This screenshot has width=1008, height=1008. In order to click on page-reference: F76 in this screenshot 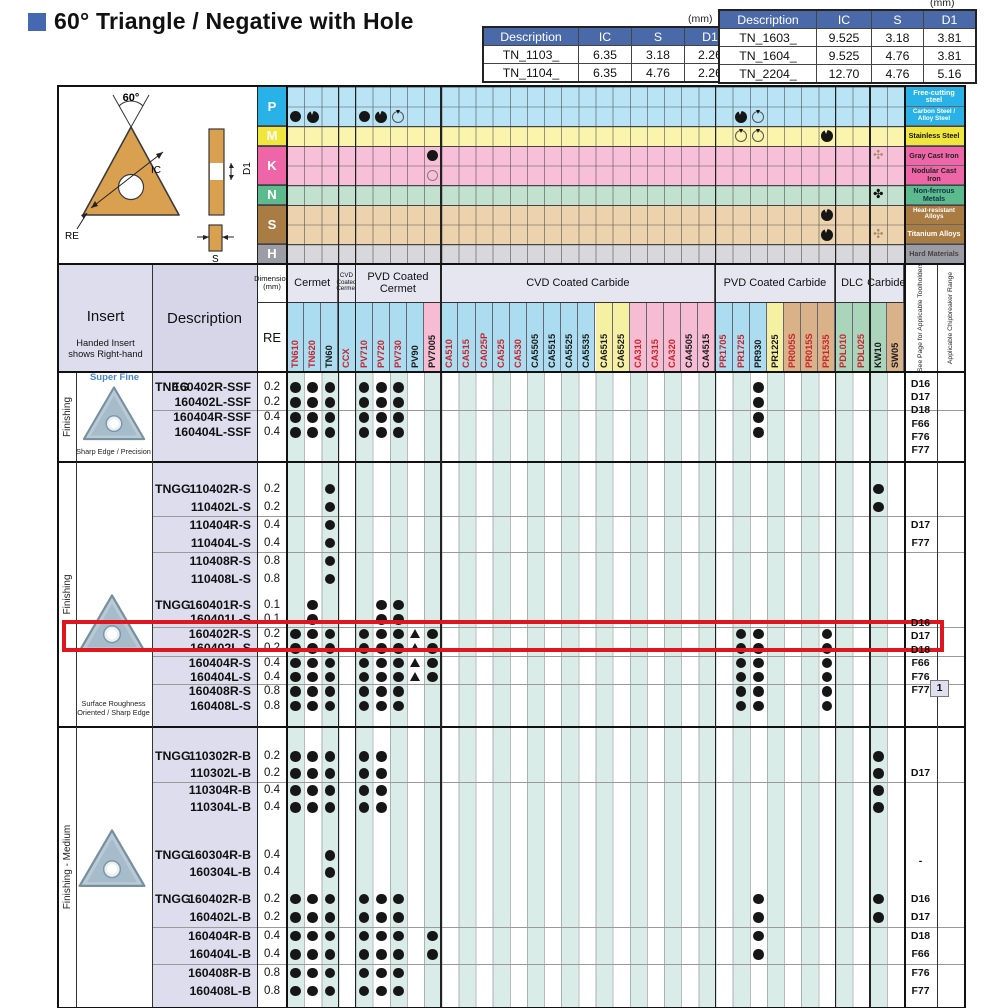, I will do `click(920, 436)`.